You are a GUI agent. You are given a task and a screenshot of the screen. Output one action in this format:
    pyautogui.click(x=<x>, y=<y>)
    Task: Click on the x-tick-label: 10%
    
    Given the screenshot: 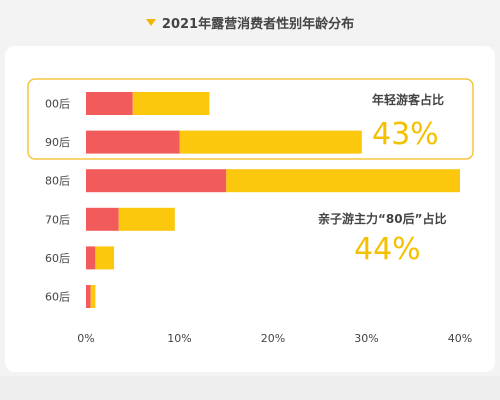 What is the action you would take?
    pyautogui.click(x=179, y=338)
    